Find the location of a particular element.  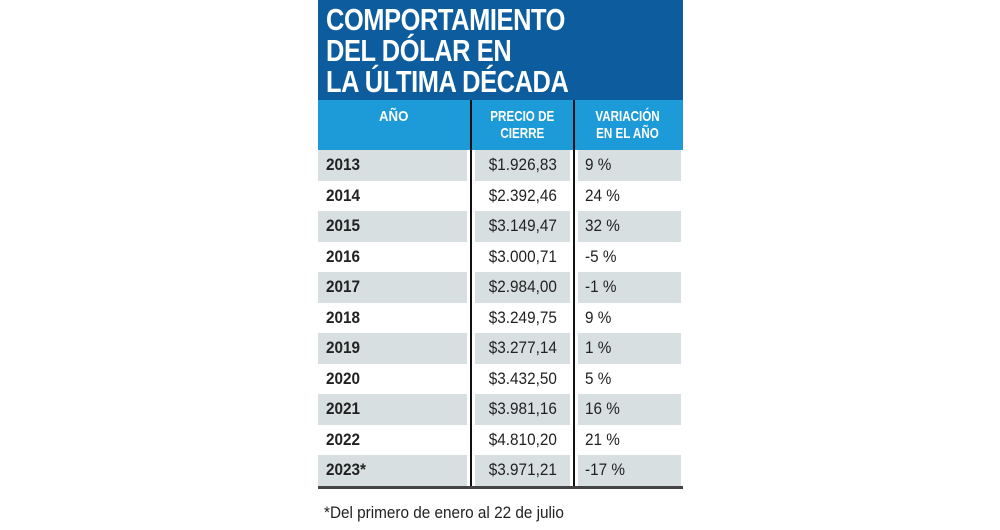

price-cell: $2.392,46 is located at coordinates (523, 195).